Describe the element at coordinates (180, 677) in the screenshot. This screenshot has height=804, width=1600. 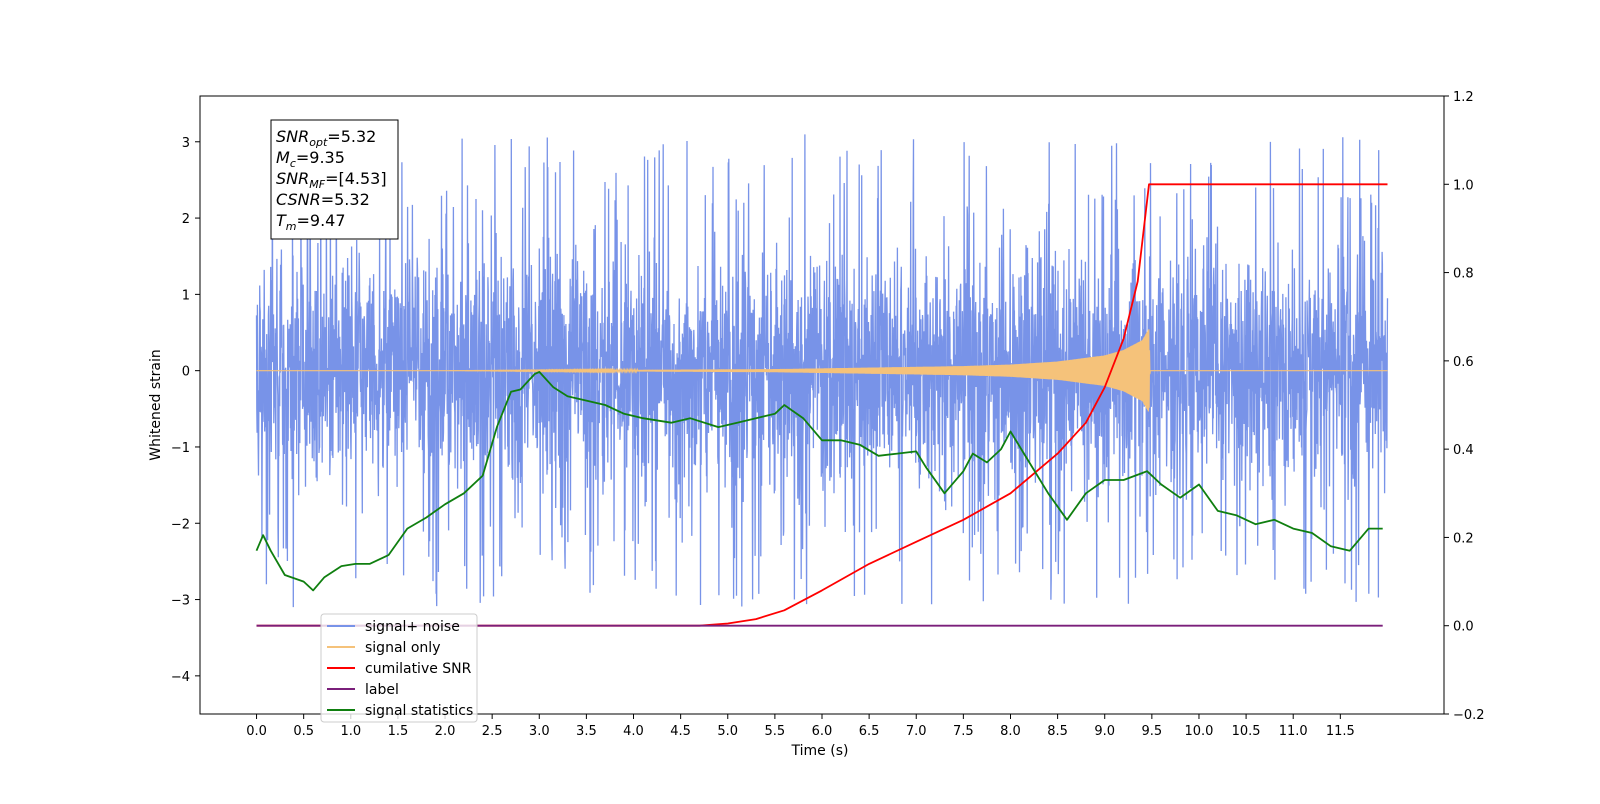
I see `y-tick-label-left: −4` at that location.